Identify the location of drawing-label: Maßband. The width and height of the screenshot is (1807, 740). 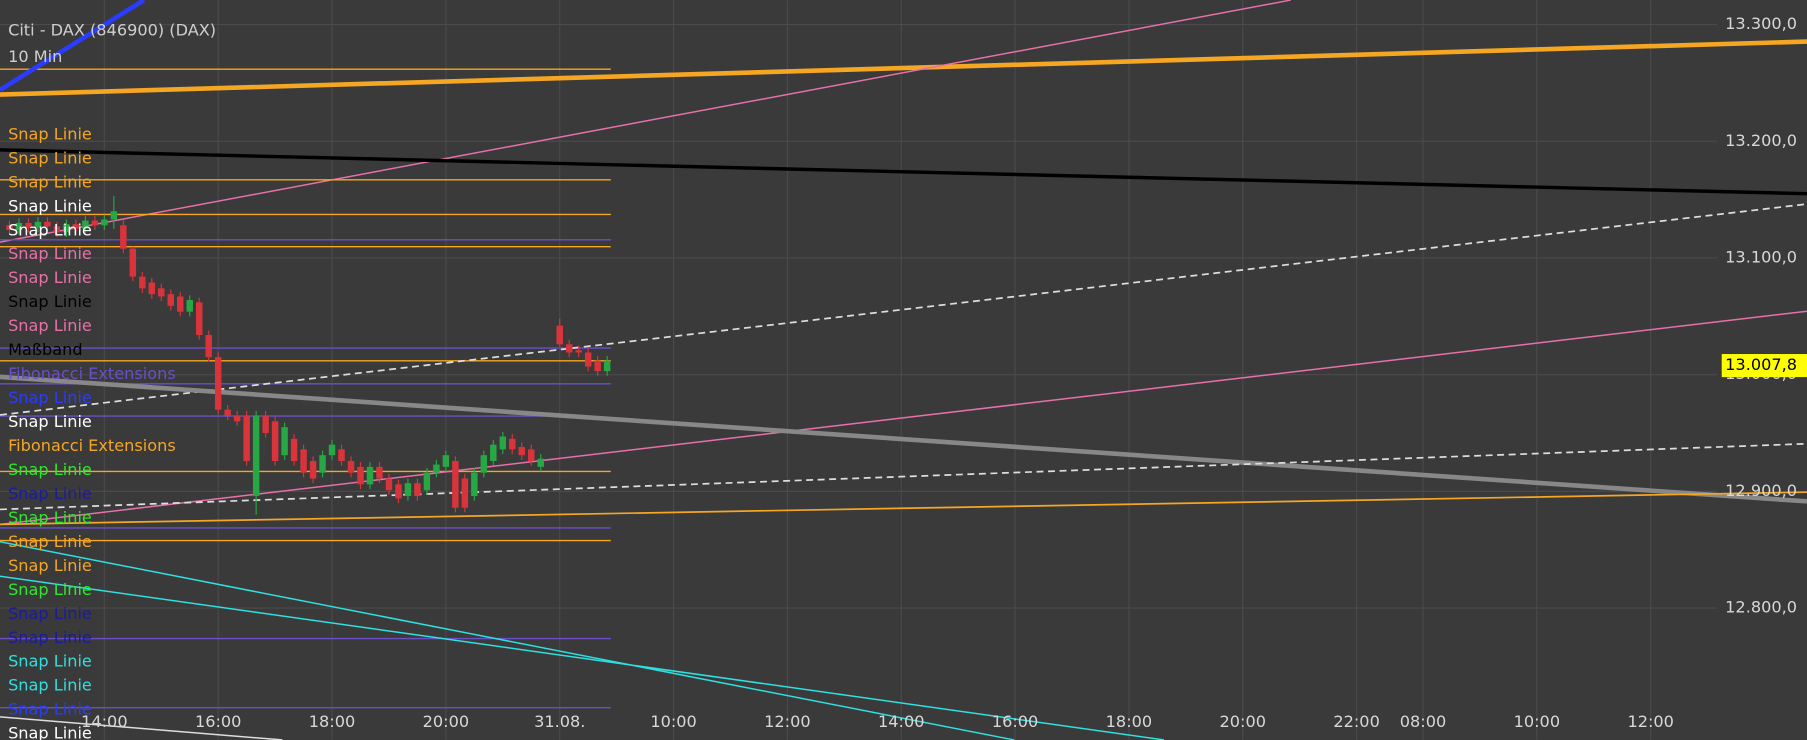
(45, 349).